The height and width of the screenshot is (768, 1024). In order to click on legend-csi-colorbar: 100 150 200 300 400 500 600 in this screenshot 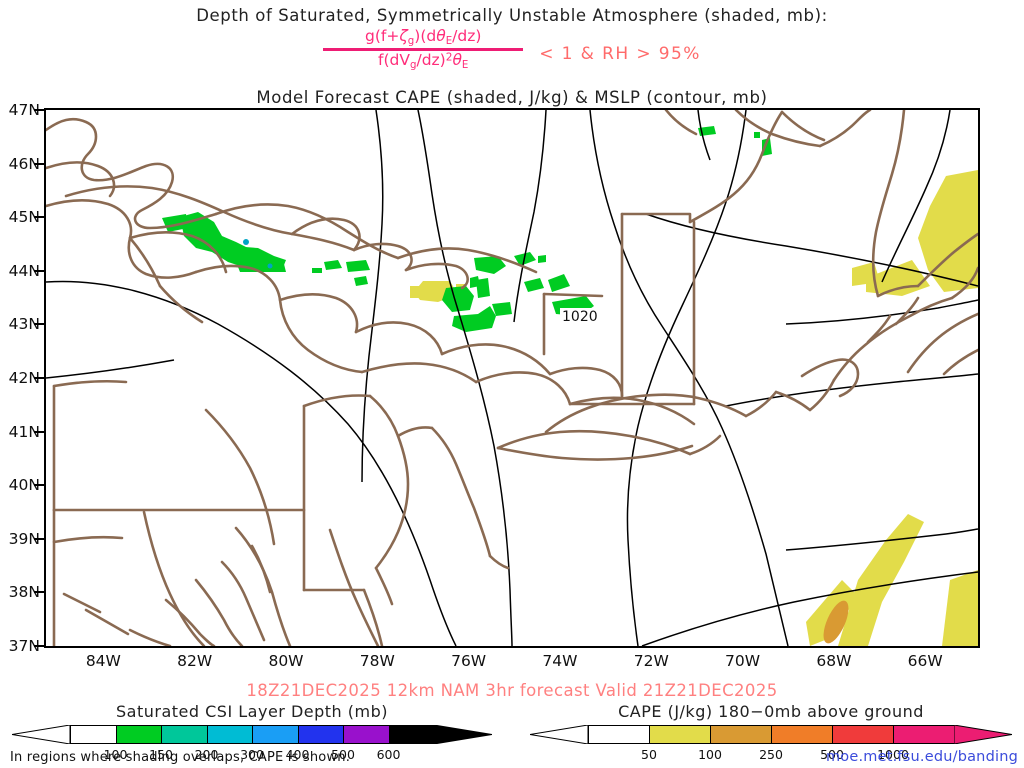, I will do `click(252, 743)`.